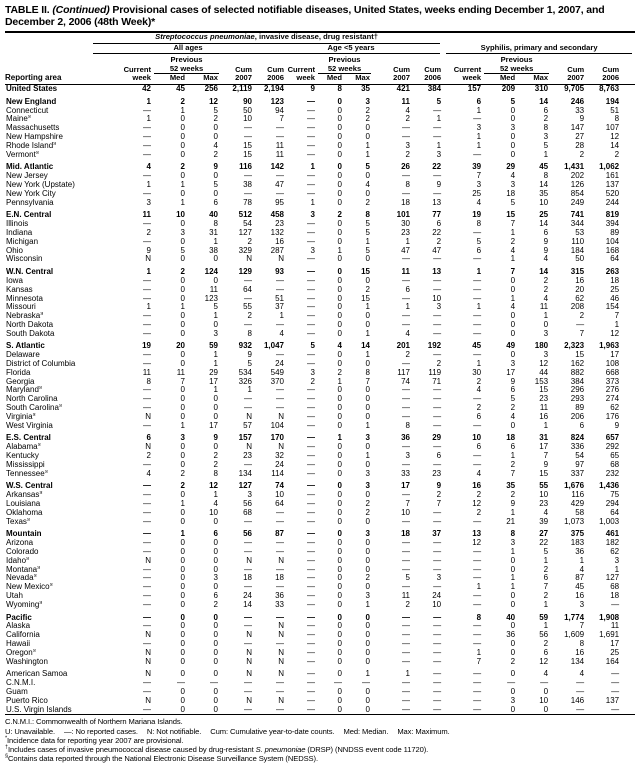 This screenshot has height=765, width=640. I want to click on cell-value: 2, so click(546, 569).